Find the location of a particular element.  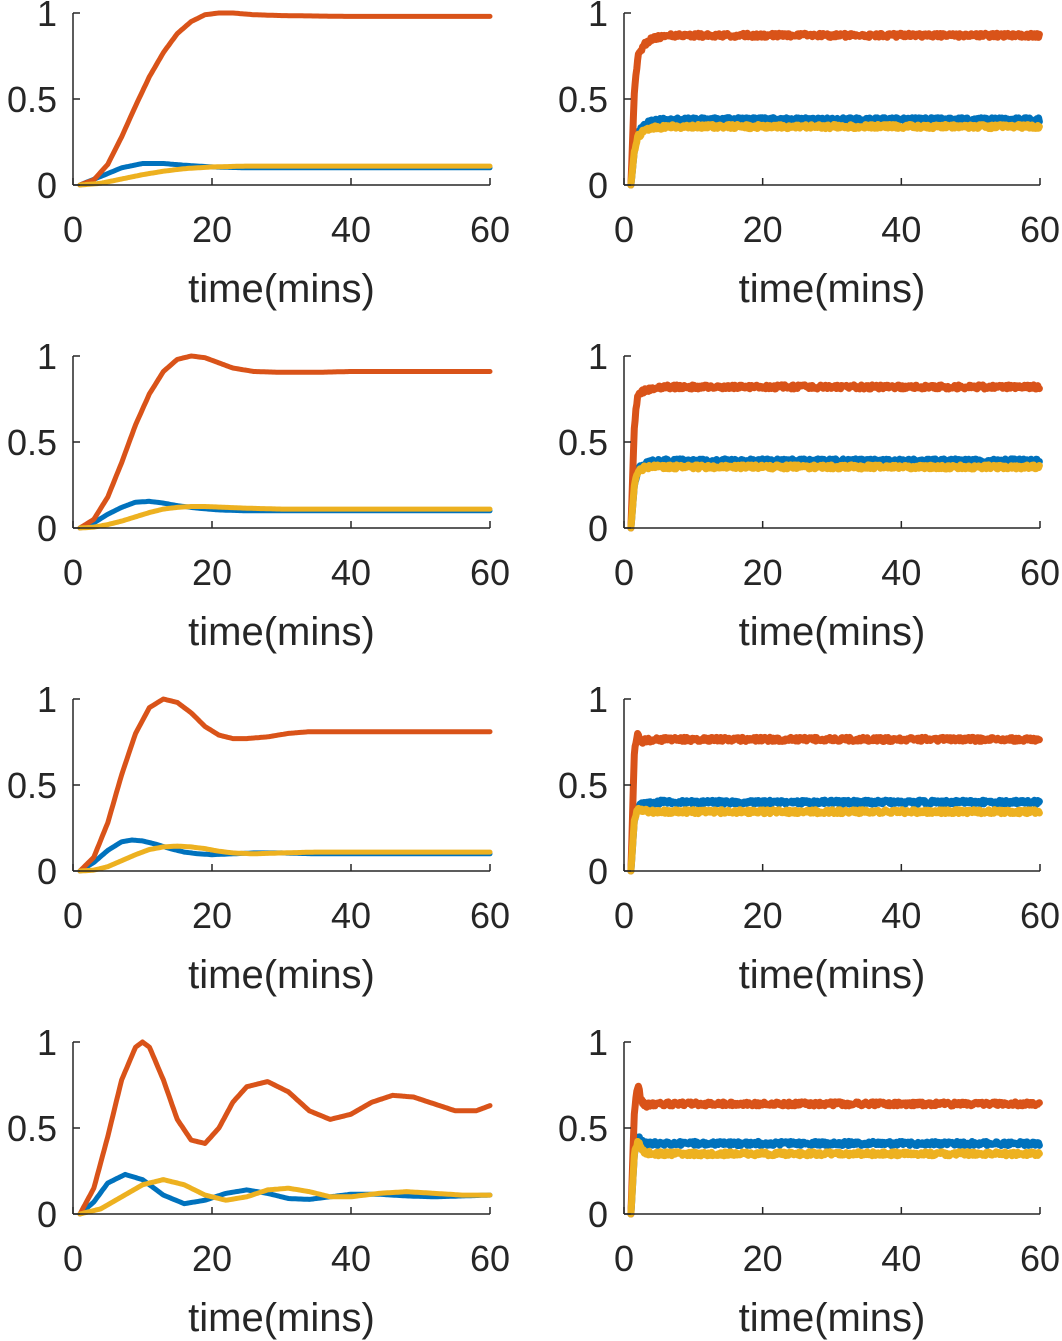

panel-row3-right: 0 0.5 1 0 20 40 60 time(mins) is located at coordinates (809, 838).